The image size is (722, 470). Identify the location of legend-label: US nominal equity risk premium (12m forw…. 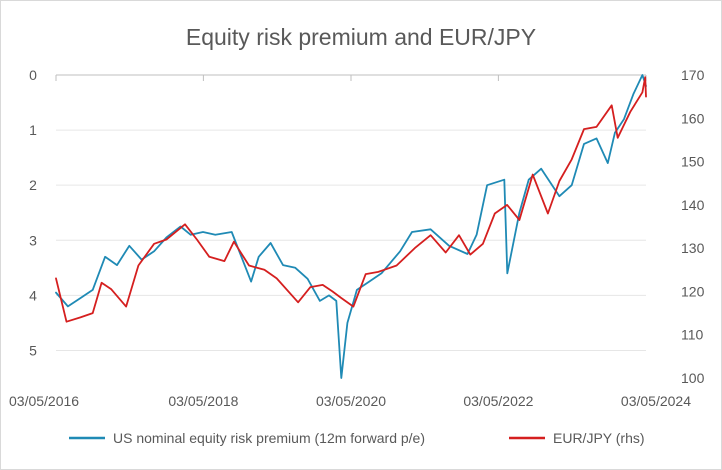
(269, 438).